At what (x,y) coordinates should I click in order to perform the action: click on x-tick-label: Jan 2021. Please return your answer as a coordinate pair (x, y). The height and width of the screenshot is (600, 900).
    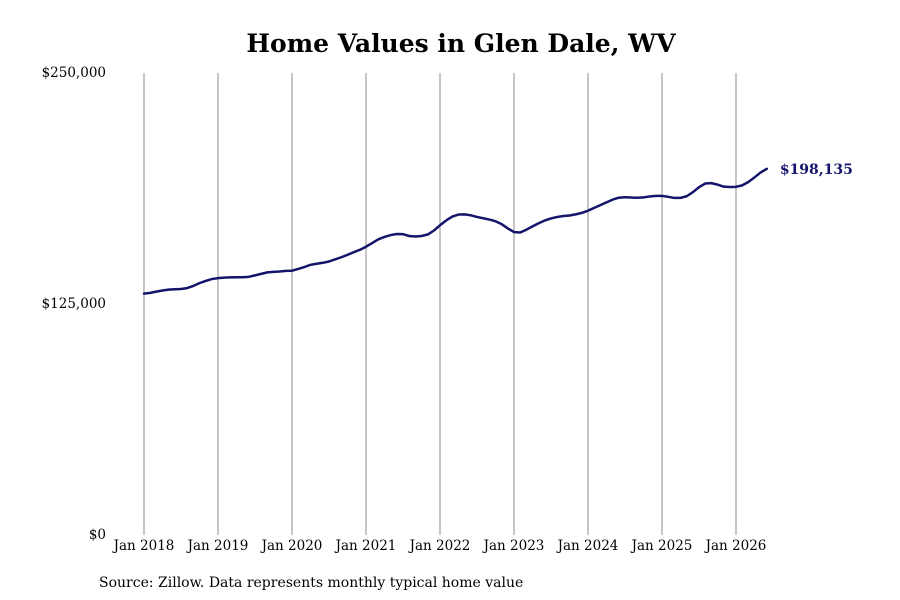
    Looking at the image, I should click on (365, 546).